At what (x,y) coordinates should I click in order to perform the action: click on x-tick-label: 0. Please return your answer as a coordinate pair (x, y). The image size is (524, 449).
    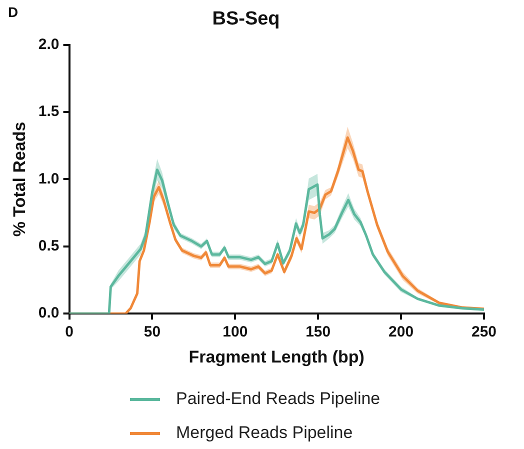
    Looking at the image, I should click on (69, 332).